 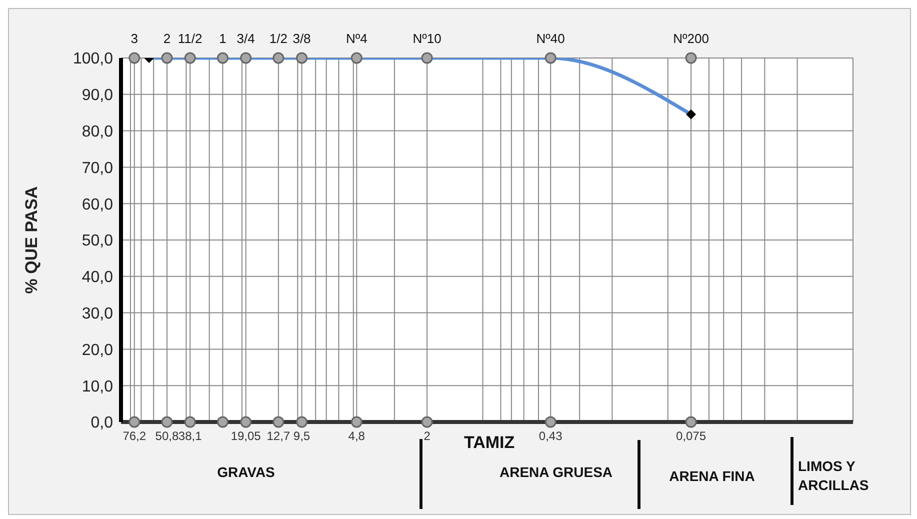 I want to click on y-tick-label: 10,0, so click(x=98, y=387).